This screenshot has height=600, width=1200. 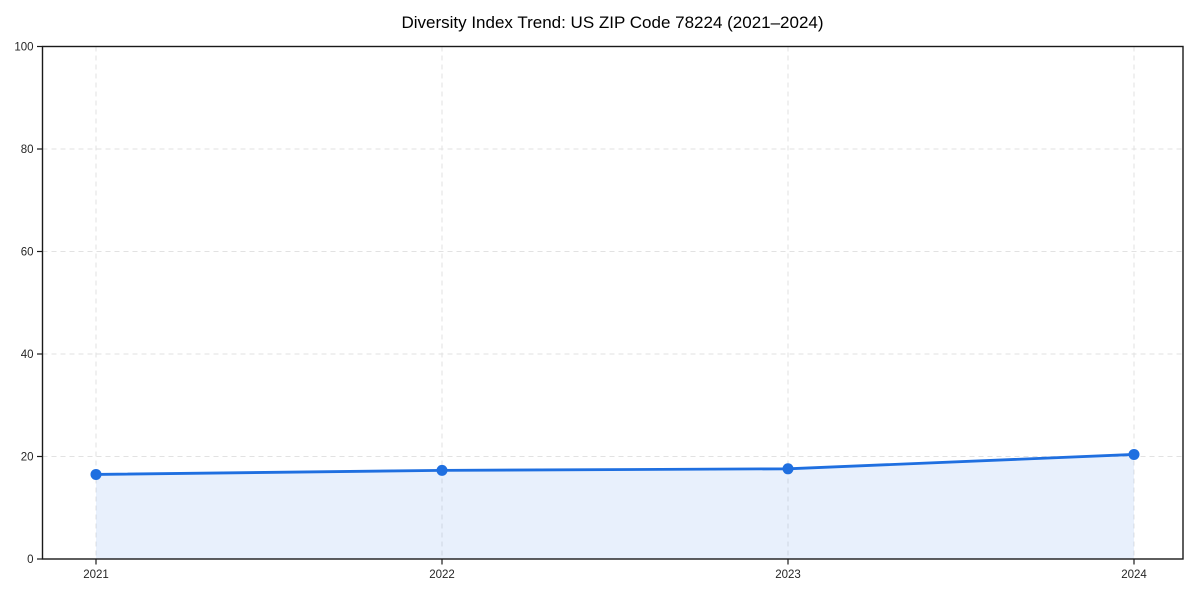 What do you see at coordinates (96, 575) in the screenshot?
I see `x-axis-tick-label: 2021` at bounding box center [96, 575].